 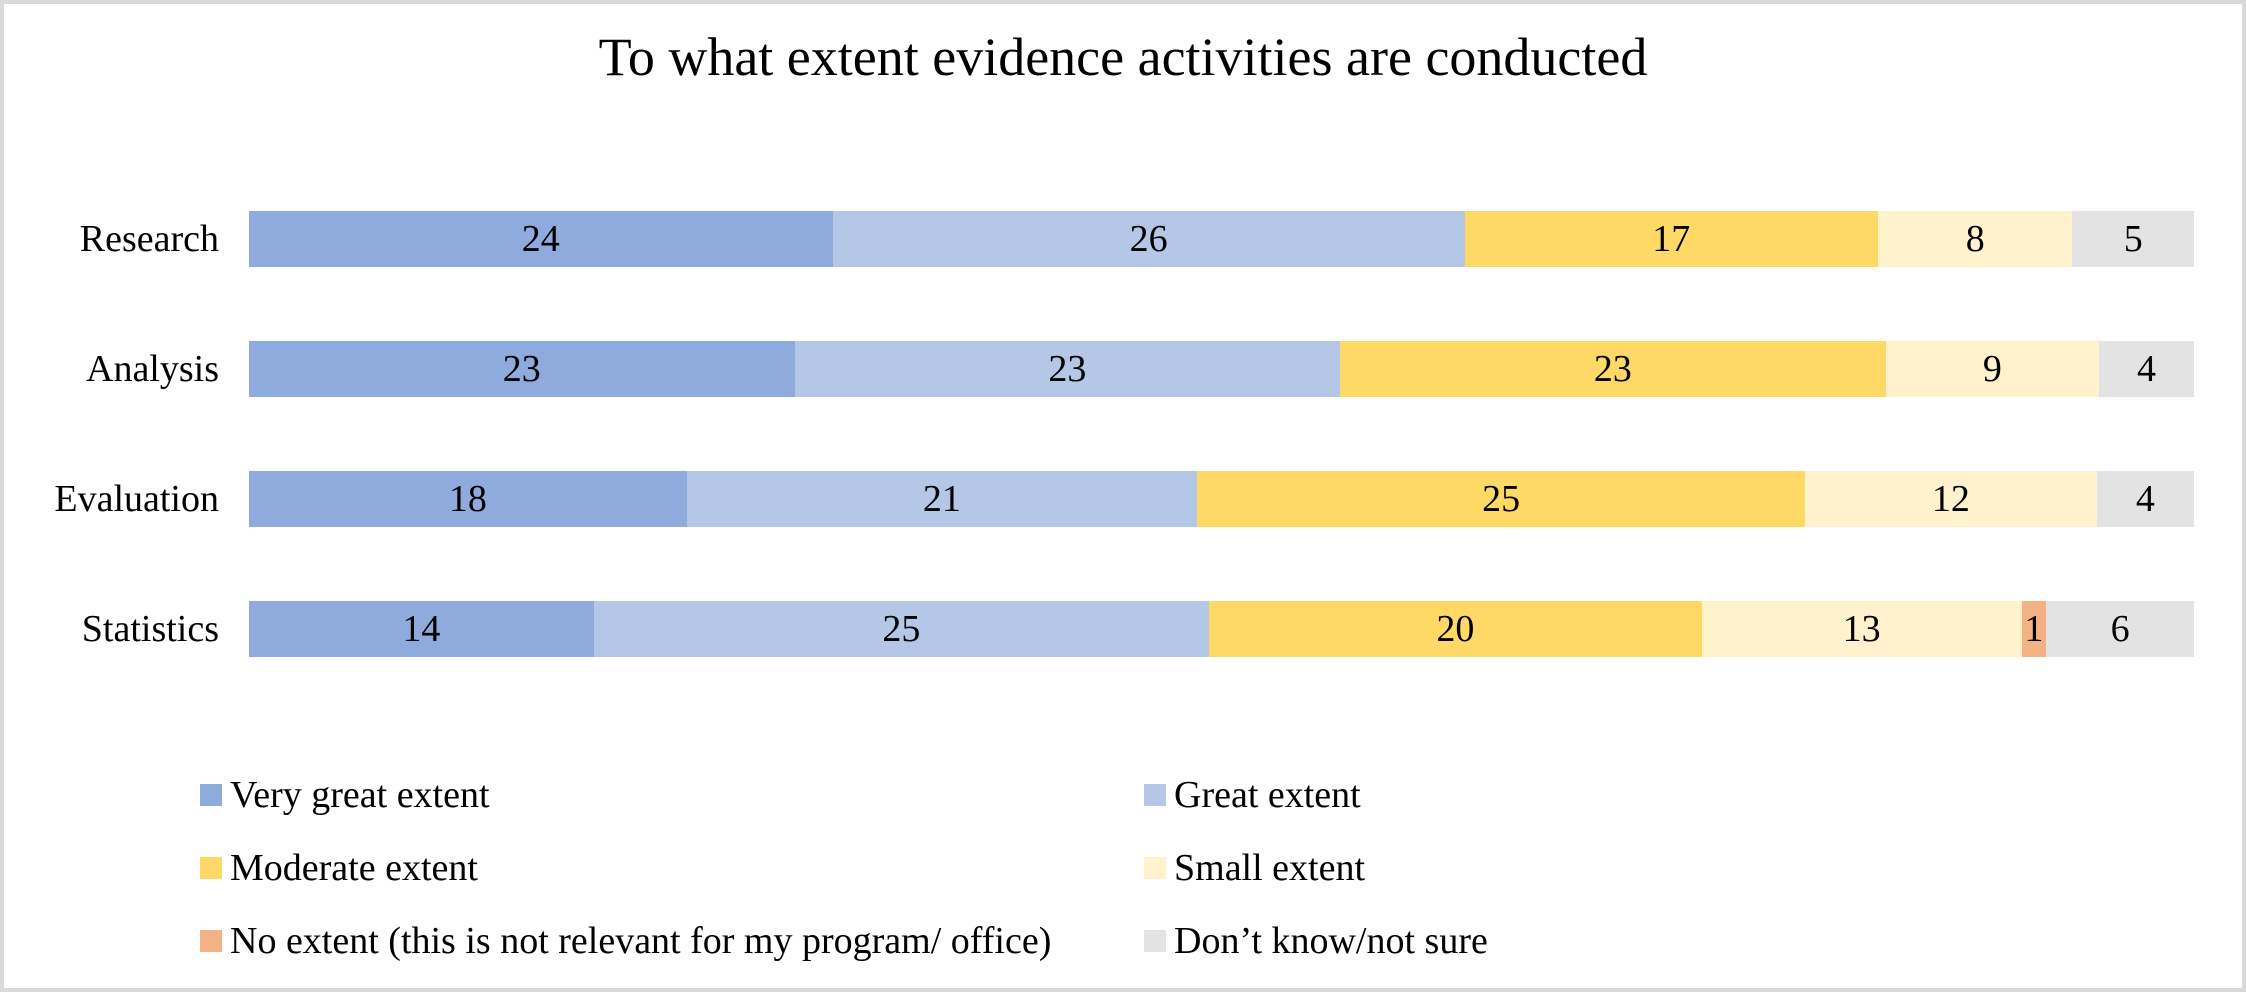 What do you see at coordinates (152, 369) in the screenshot?
I see `category-label: Analysis` at bounding box center [152, 369].